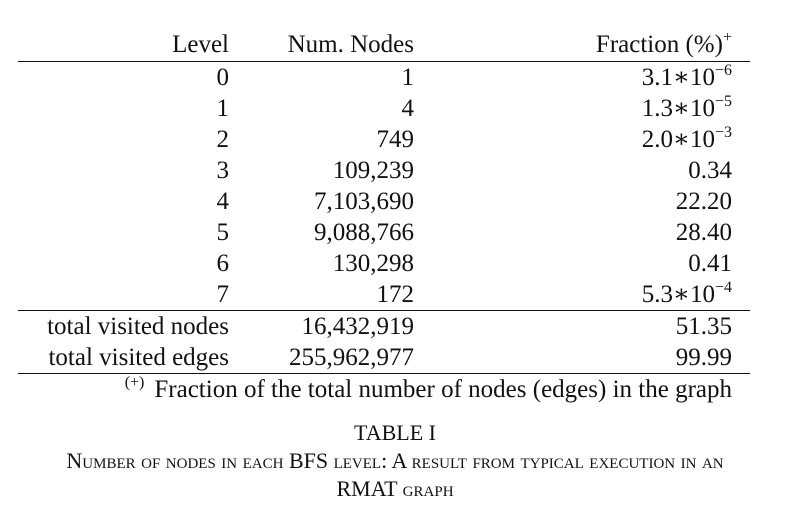 The width and height of the screenshot is (790, 515). Describe the element at coordinates (128, 358) in the screenshot. I see `total-label: total visited edges` at that location.